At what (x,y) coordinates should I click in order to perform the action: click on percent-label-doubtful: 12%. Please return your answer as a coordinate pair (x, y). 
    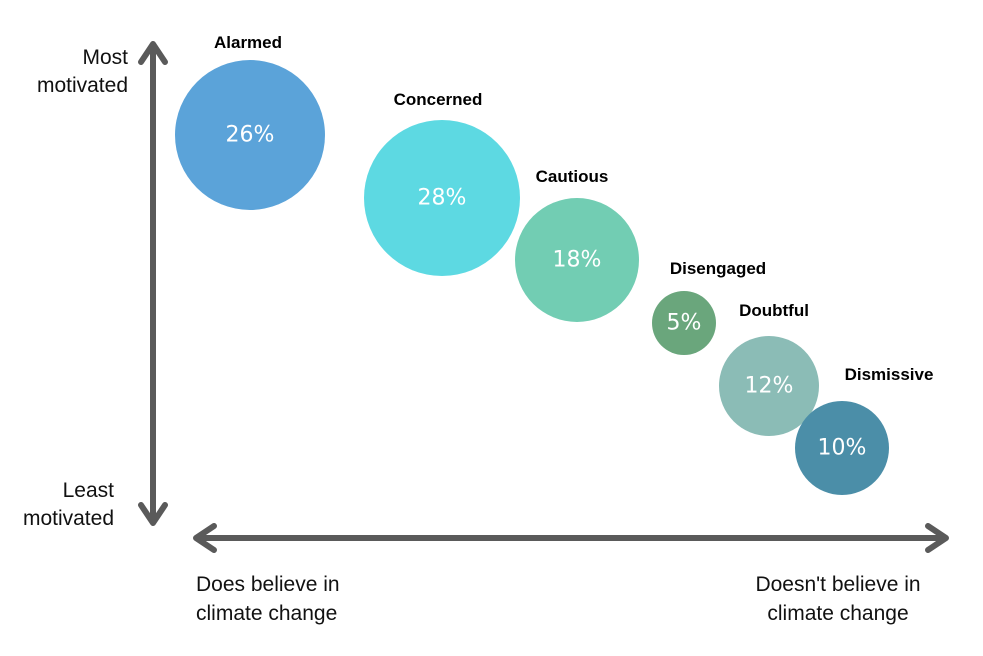
    Looking at the image, I should click on (769, 386).